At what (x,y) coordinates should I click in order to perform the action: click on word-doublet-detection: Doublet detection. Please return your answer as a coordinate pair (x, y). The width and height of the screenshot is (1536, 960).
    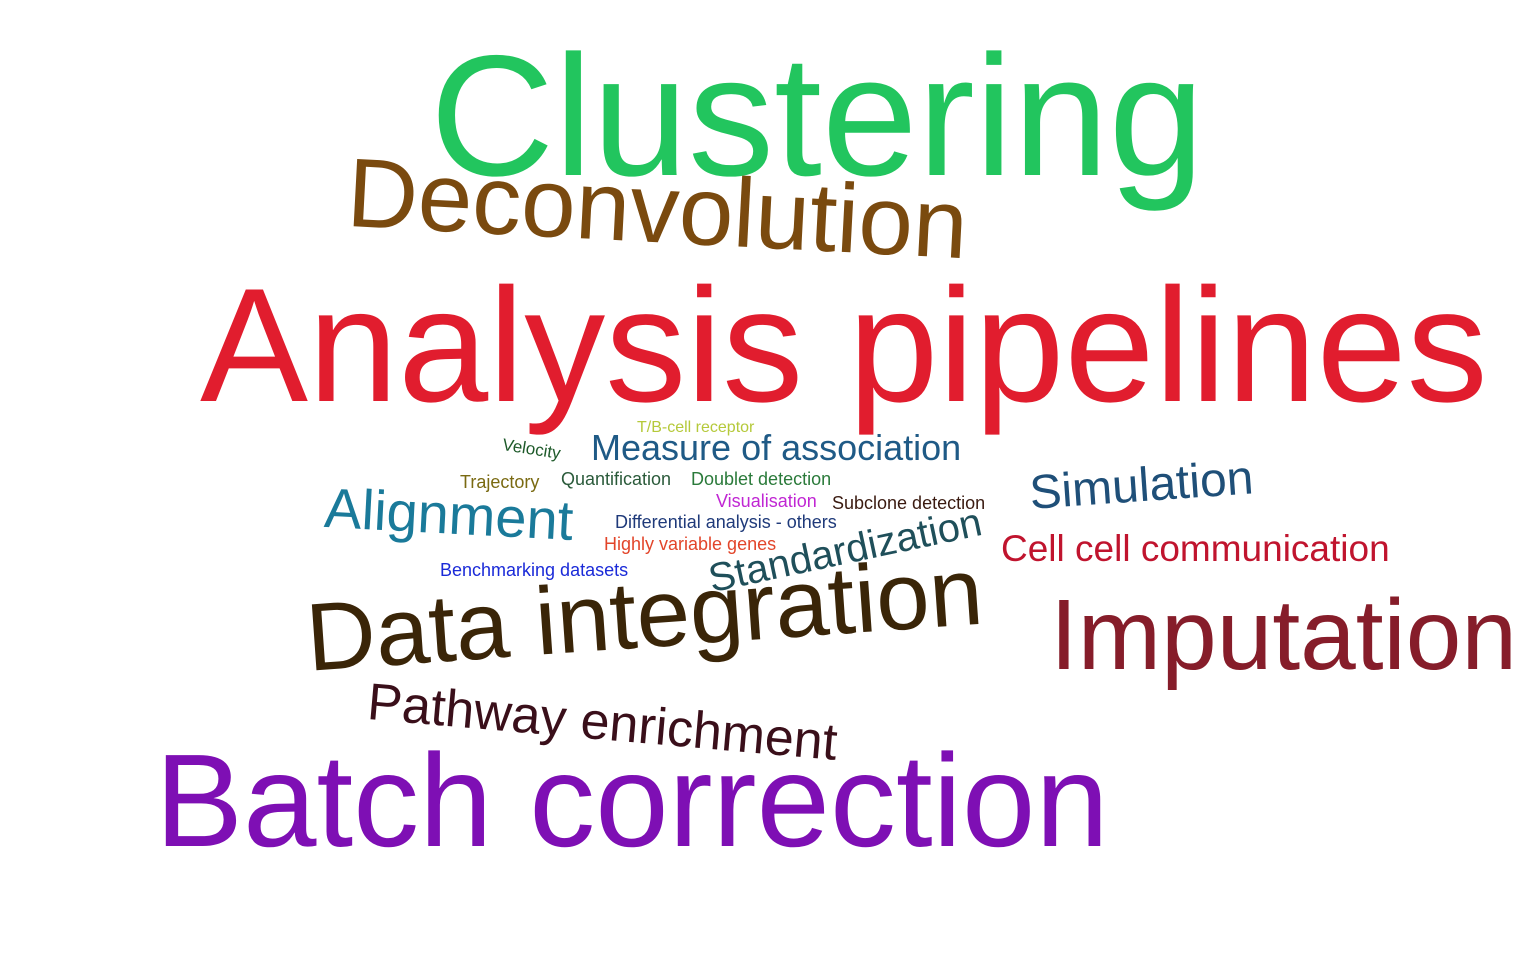
    Looking at the image, I should click on (761, 479).